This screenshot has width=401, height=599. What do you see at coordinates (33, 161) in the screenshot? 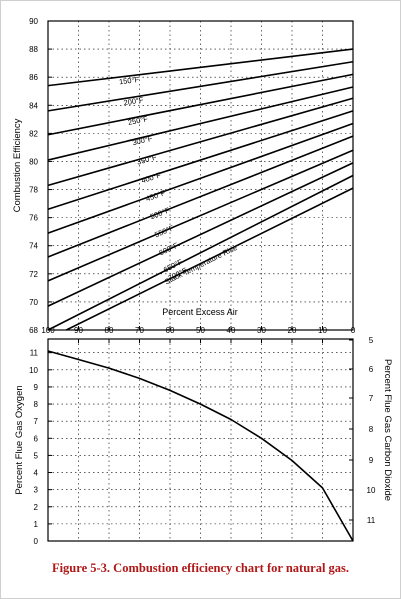
I see `top-ytick-label: 80` at bounding box center [33, 161].